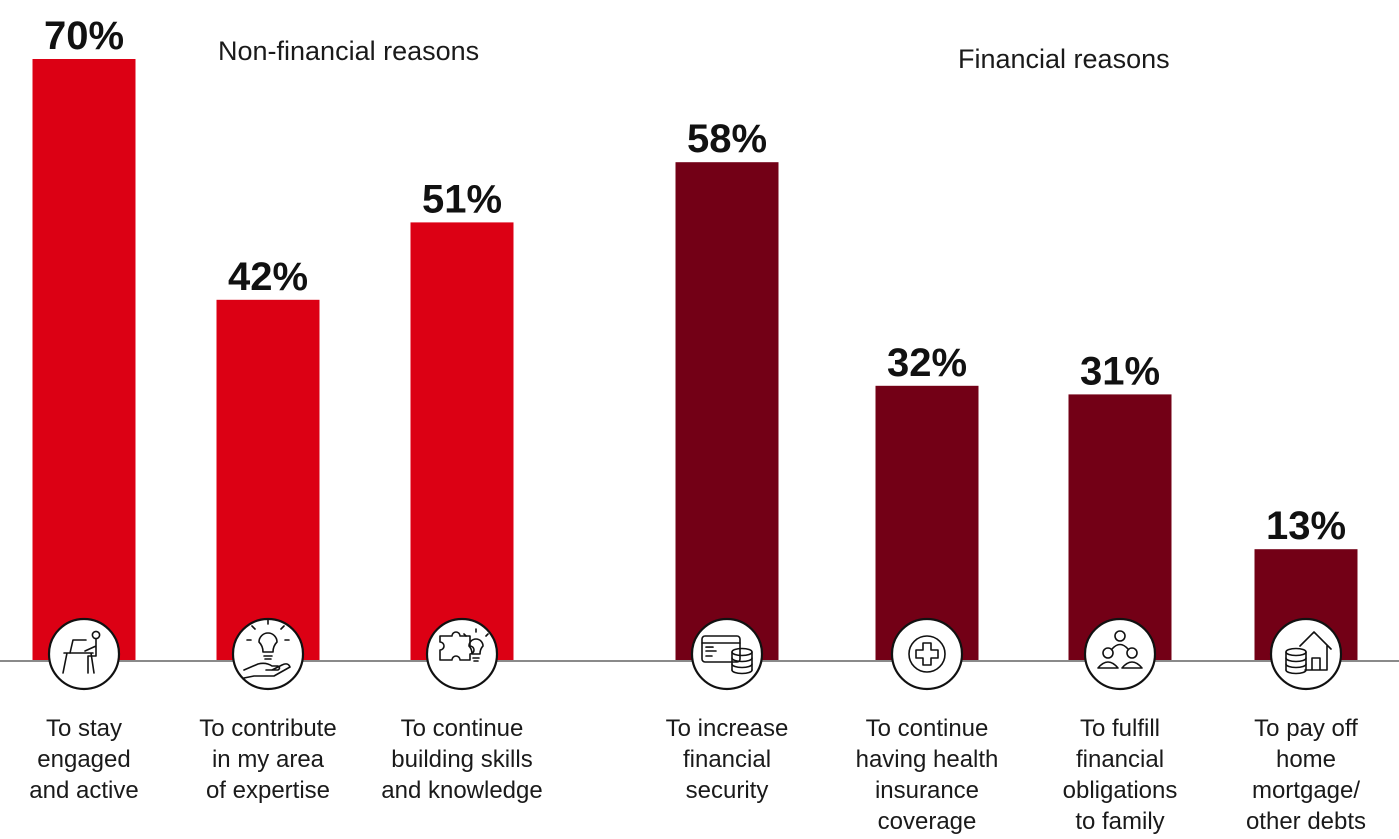  Describe the element at coordinates (1064, 59) in the screenshot. I see `group-title-financial: Financial reasons` at that location.